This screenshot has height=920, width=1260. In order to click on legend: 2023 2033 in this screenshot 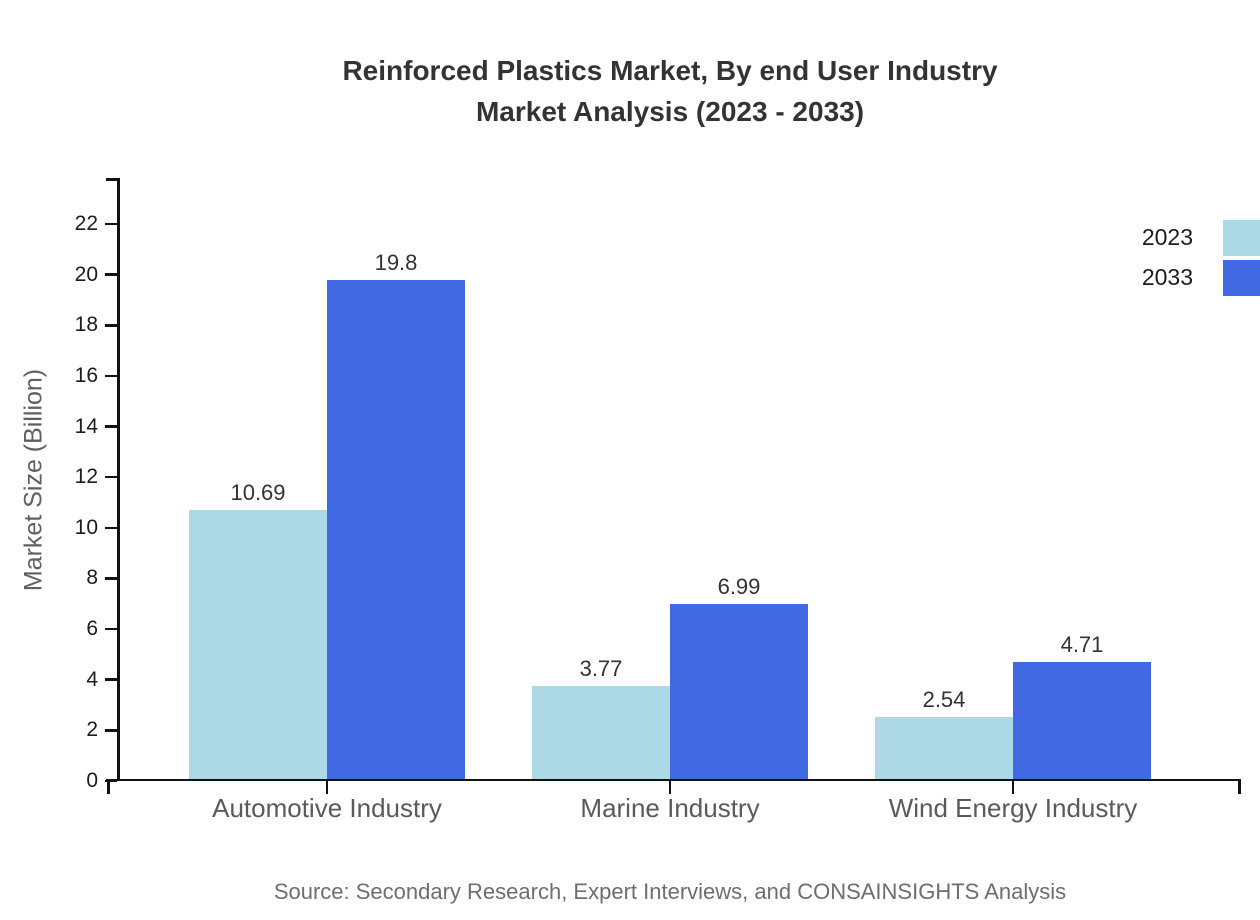, I will do `click(1201, 257)`.